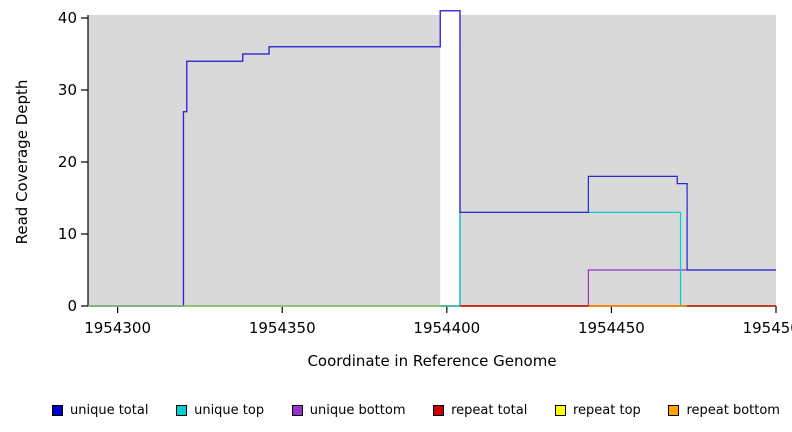 This screenshot has width=792, height=432. Describe the element at coordinates (357, 410) in the screenshot. I see `legend-label: unique bottom` at that location.